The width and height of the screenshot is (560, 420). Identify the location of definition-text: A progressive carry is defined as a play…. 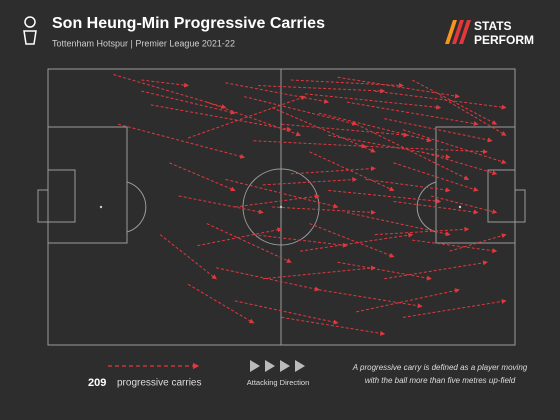
(440, 367).